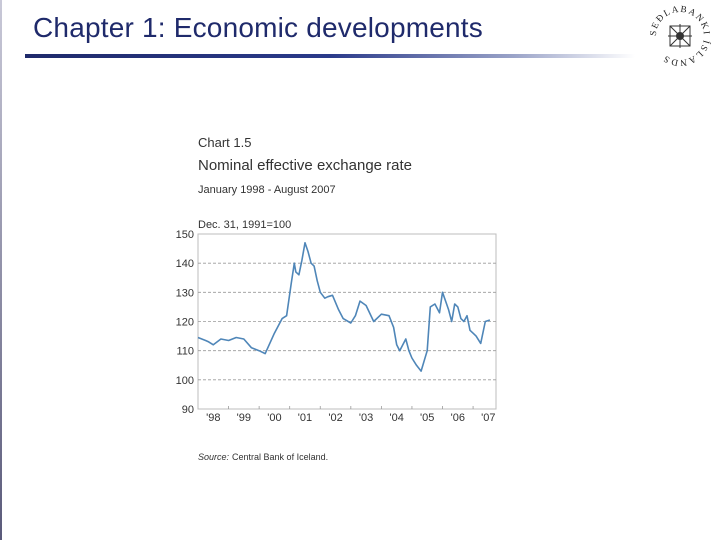 This screenshot has width=720, height=540. What do you see at coordinates (258, 27) in the screenshot?
I see `slide-title: Chapter 1: Economic developments` at bounding box center [258, 27].